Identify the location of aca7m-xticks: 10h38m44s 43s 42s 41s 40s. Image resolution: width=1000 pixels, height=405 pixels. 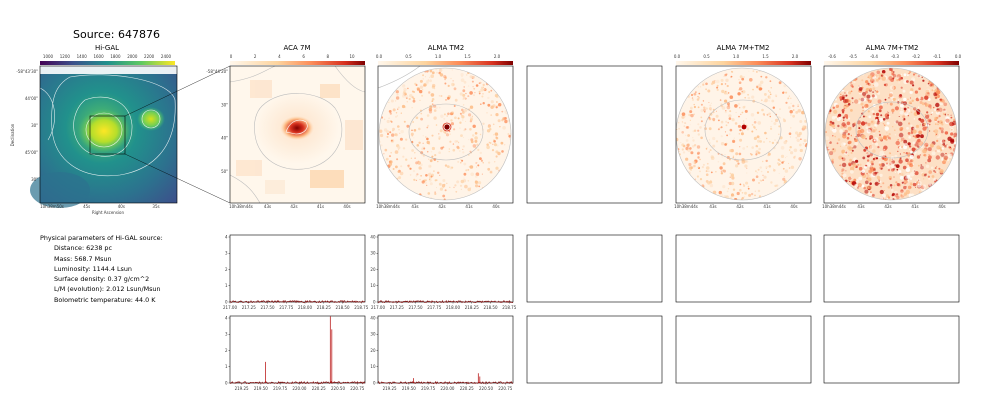
(289, 206).